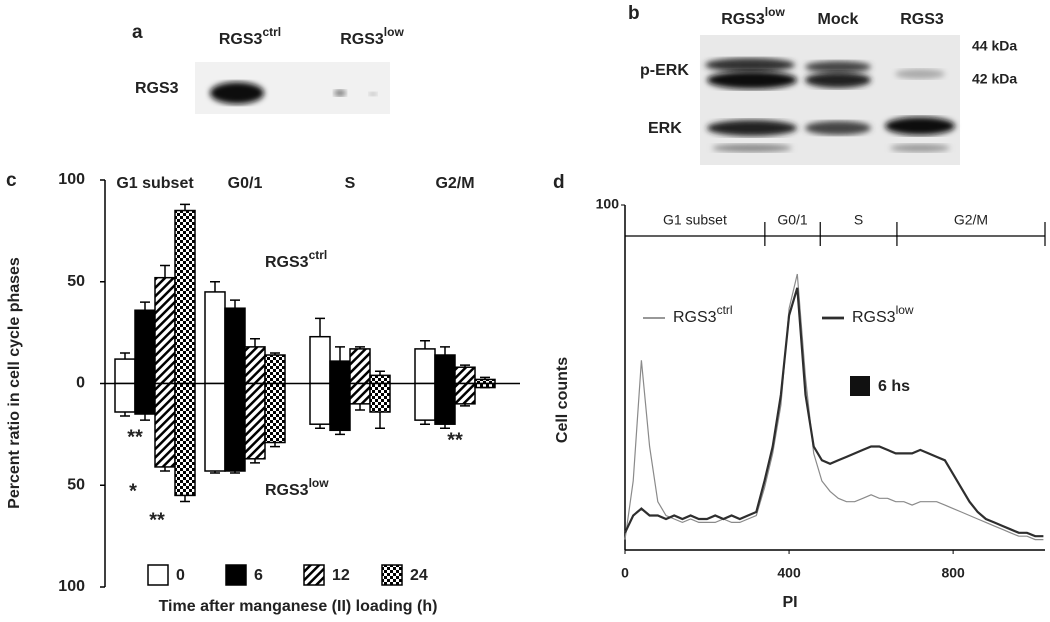  I want to click on group-label: RGS3ctrl, so click(296, 259).